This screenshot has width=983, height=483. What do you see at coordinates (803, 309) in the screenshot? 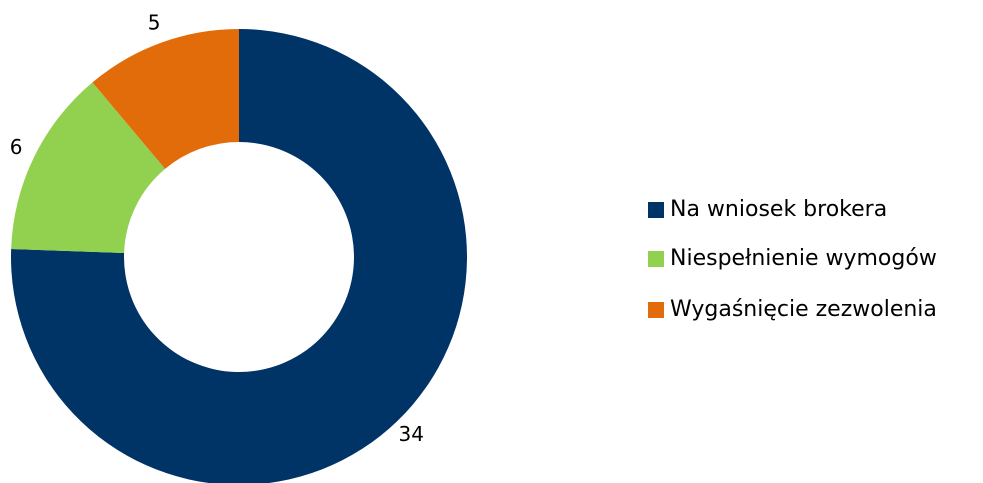
I see `legend-label: Wygaśnięcie zezwolenia` at bounding box center [803, 309].